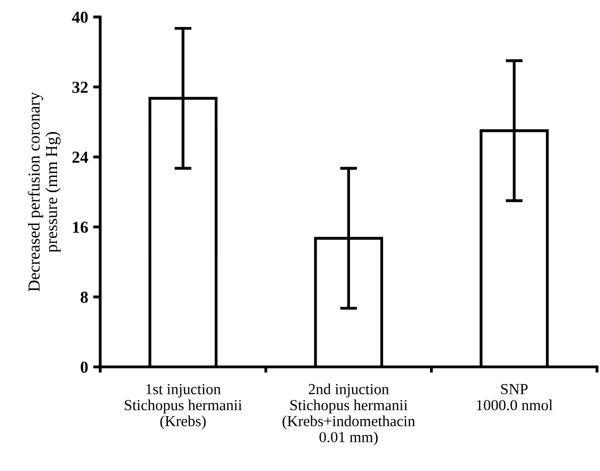 This screenshot has height=471, width=600. I want to click on x-tick-label: 2nd injuction Stichopus hermanii (Krebs+indomethacin 0.01 mm), so click(349, 415).